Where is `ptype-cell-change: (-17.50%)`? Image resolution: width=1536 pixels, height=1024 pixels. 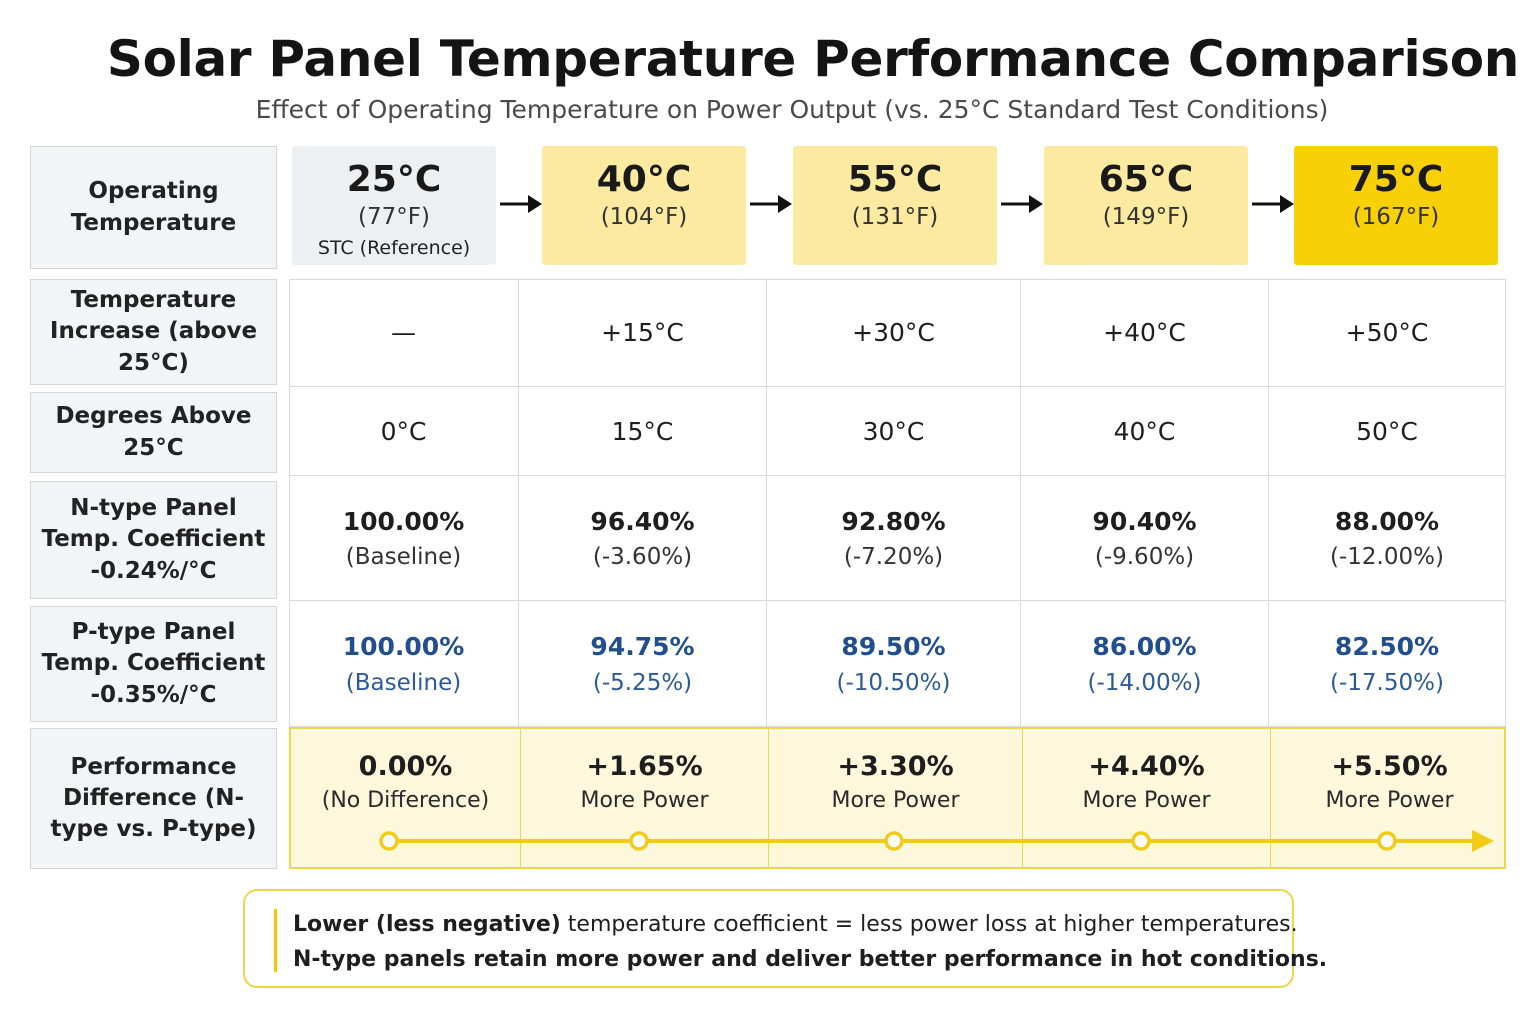 ptype-cell-change: (-17.50%) is located at coordinates (1387, 682).